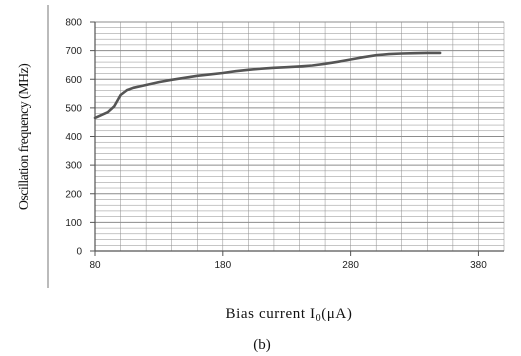  What do you see at coordinates (478, 265) in the screenshot?
I see `x-tick-label: 380` at bounding box center [478, 265].